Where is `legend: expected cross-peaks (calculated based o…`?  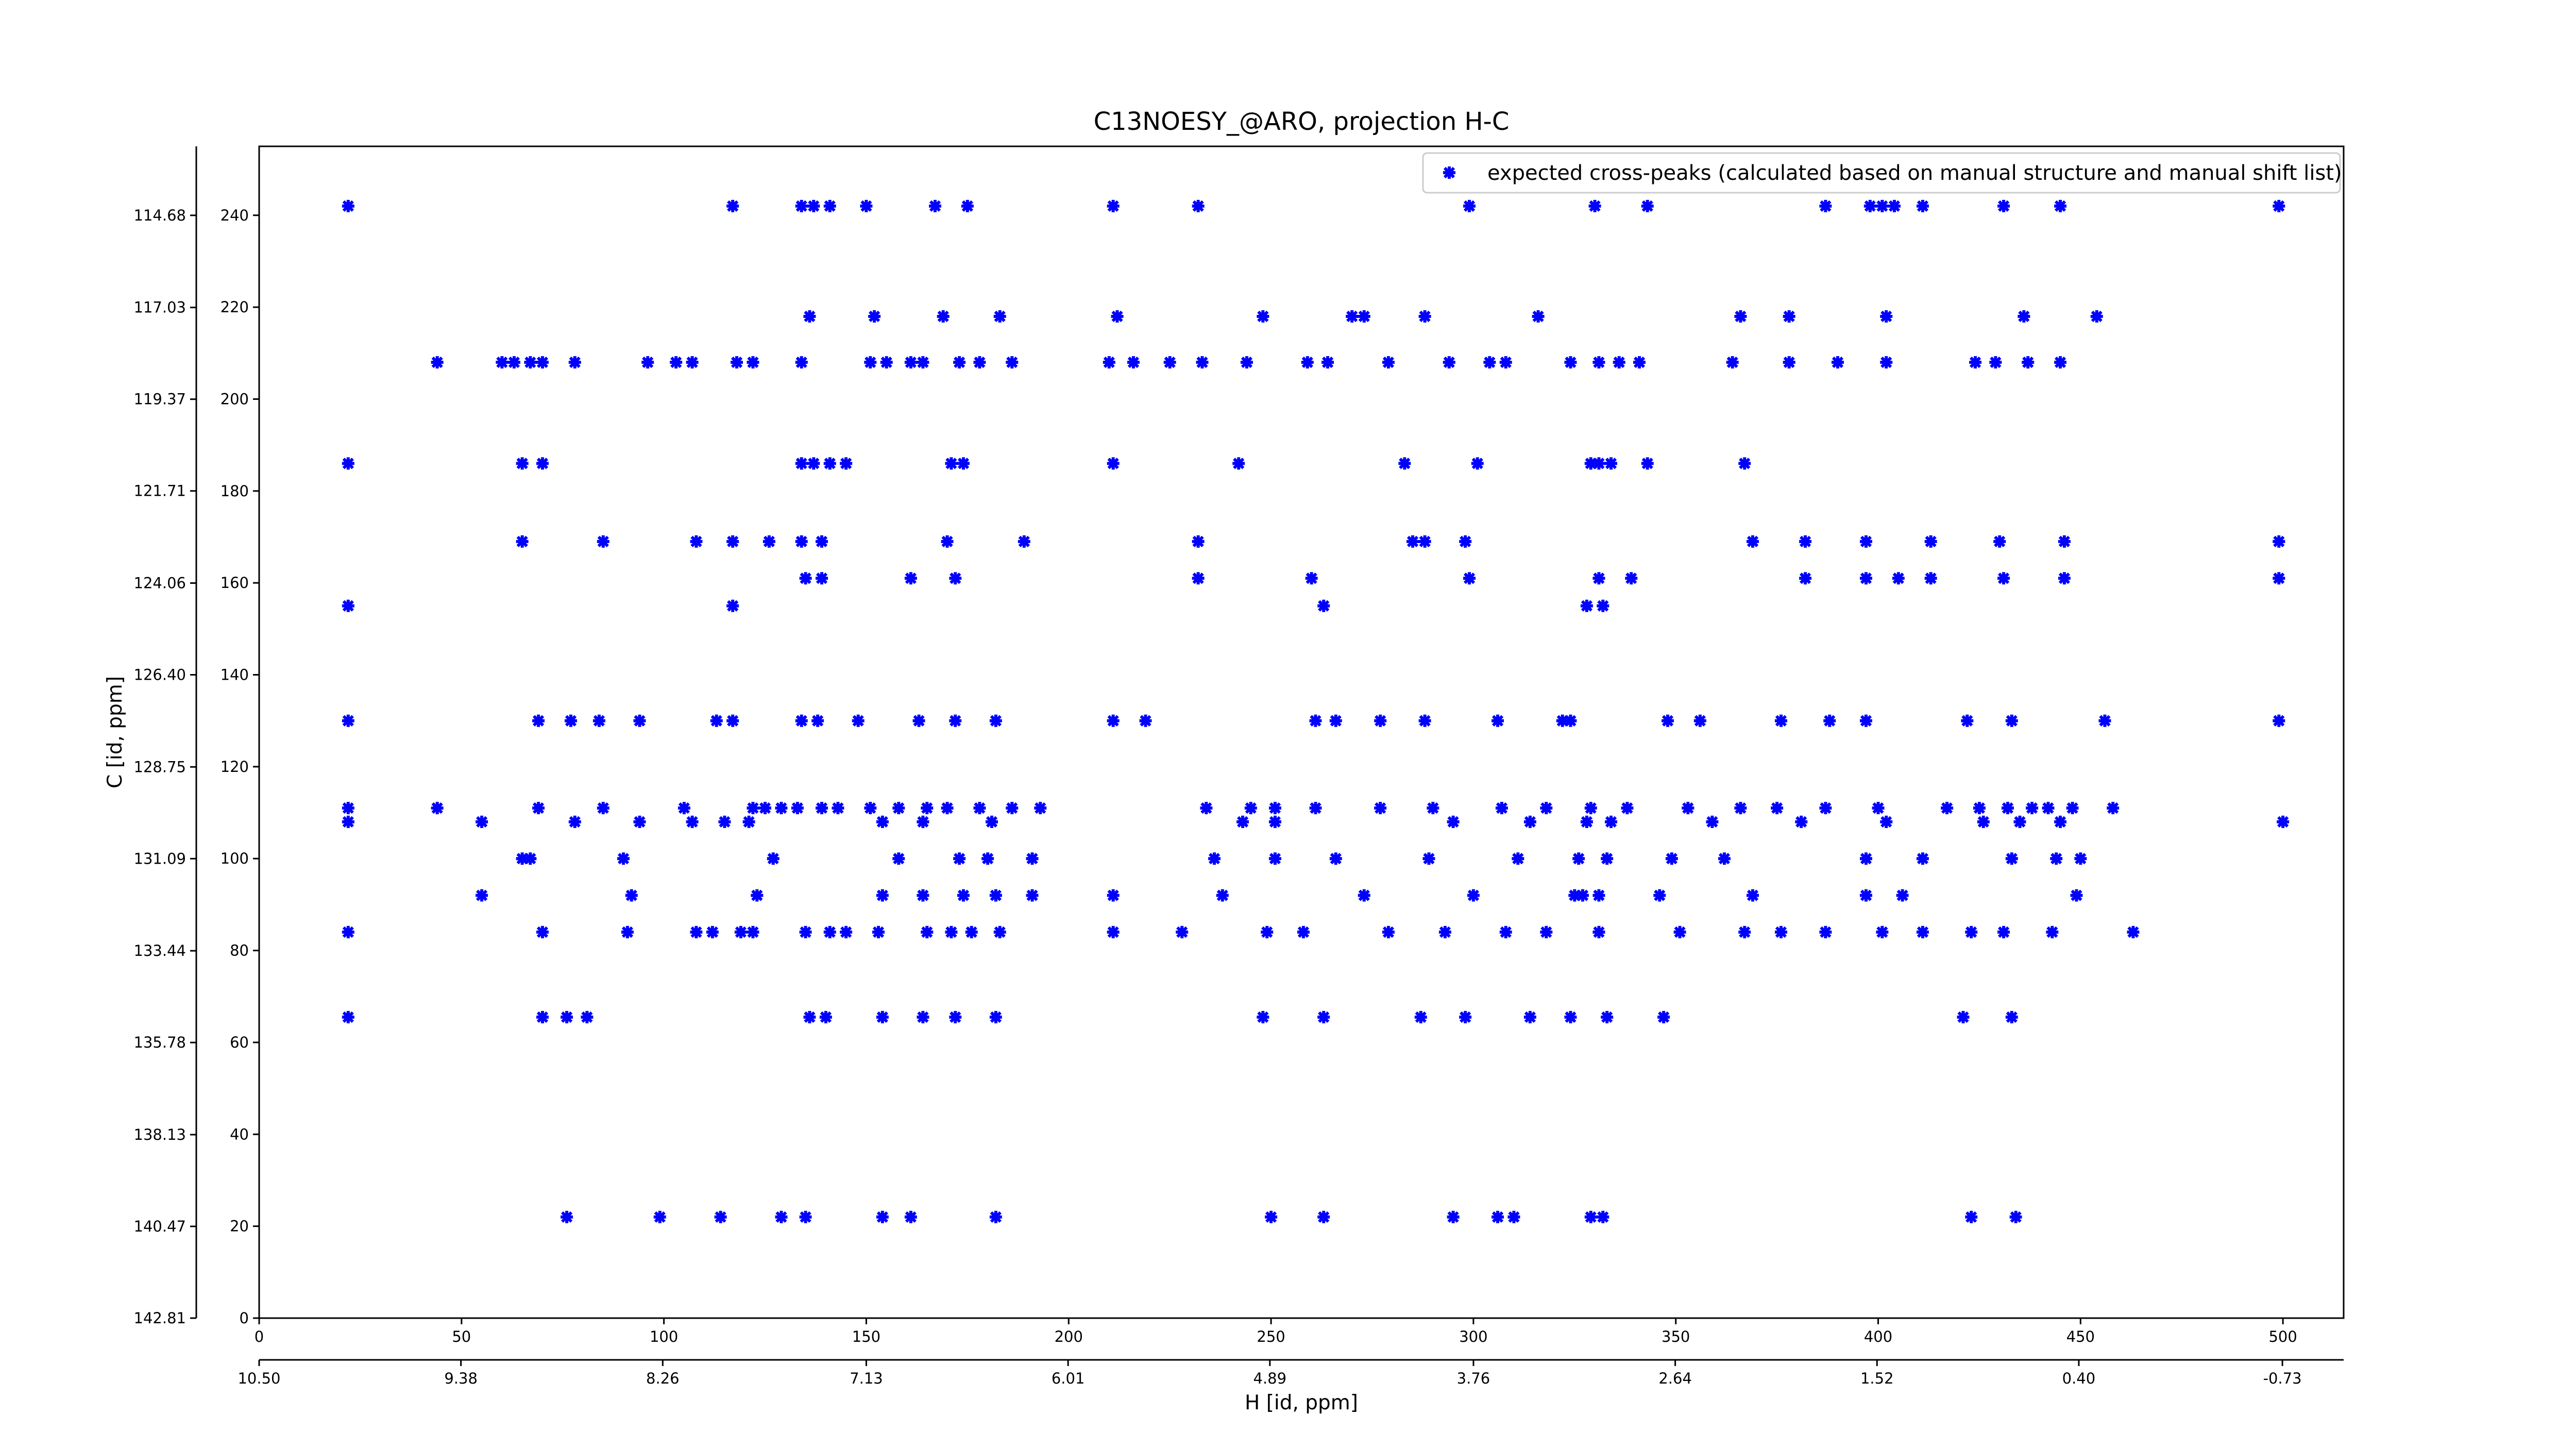 legend: expected cross-peaks (calculated based o… is located at coordinates (1882, 173).